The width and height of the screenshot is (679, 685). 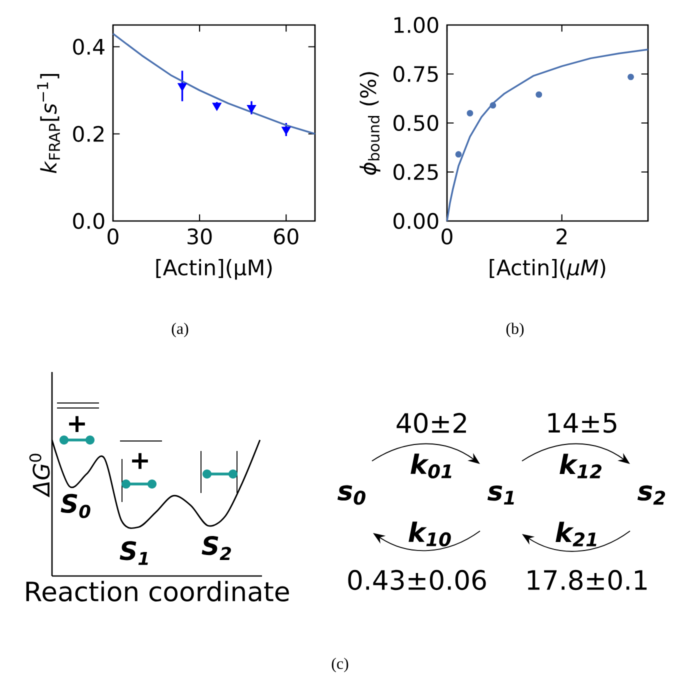 I want to click on y-axis-title: ΔG$^{0}$, so click(x=39, y=476).